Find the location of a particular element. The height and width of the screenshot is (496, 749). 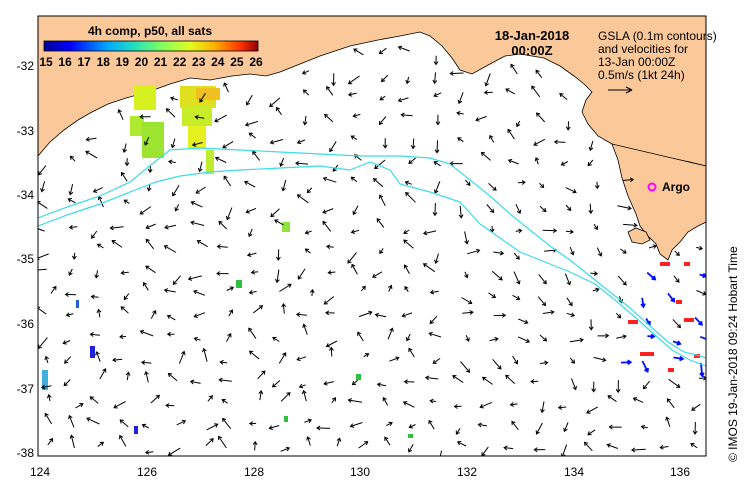

colorbar-ticks: 15 16 17 18 19 20 21 22 23 24 25 26 is located at coordinates (151, 62).